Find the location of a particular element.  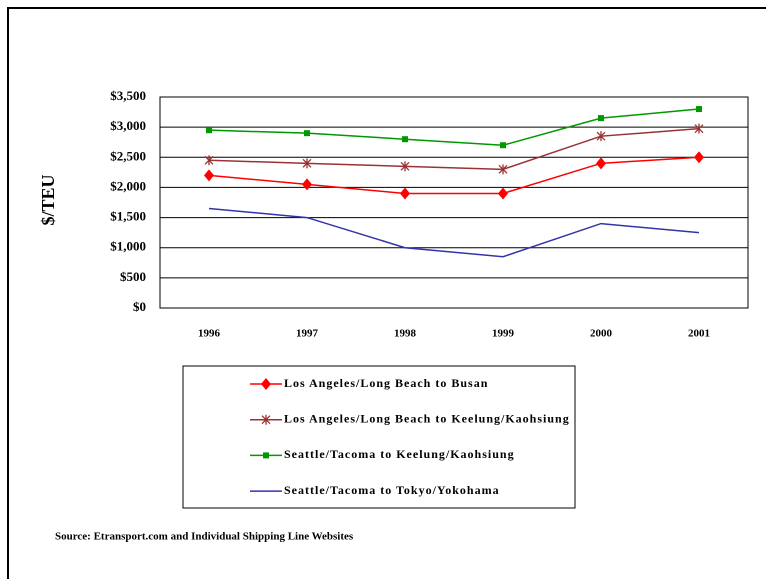

y-tick-label: $1,500 is located at coordinates (128, 216).